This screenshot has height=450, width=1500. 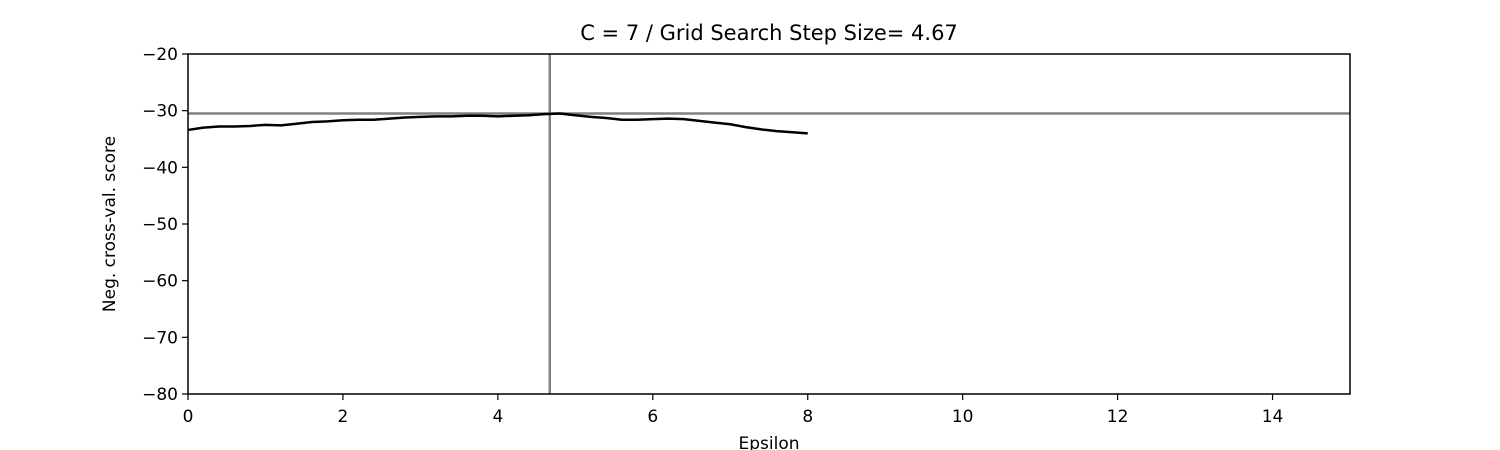 I want to click on x-axis: 0 2 4 6 8 10 12 14, so click(x=733, y=410).